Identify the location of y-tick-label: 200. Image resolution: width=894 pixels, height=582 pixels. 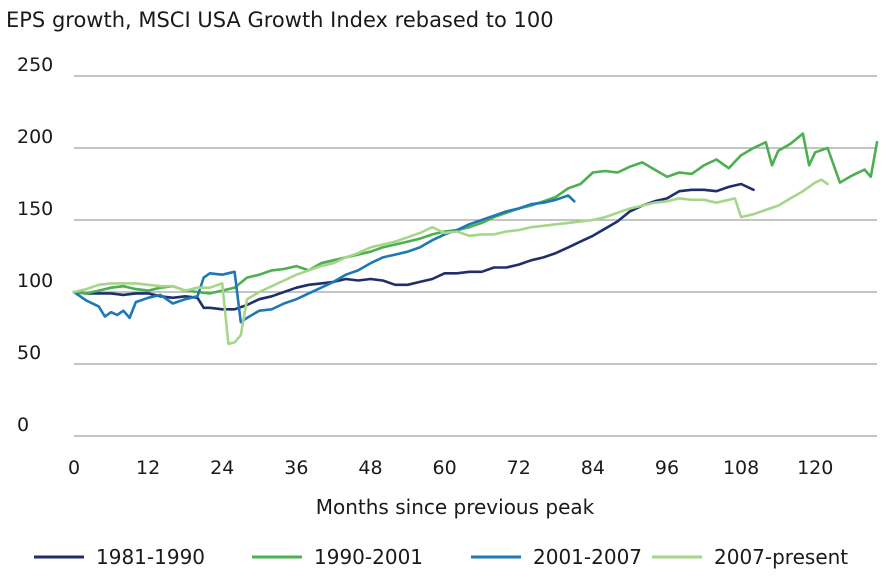
(35, 137).